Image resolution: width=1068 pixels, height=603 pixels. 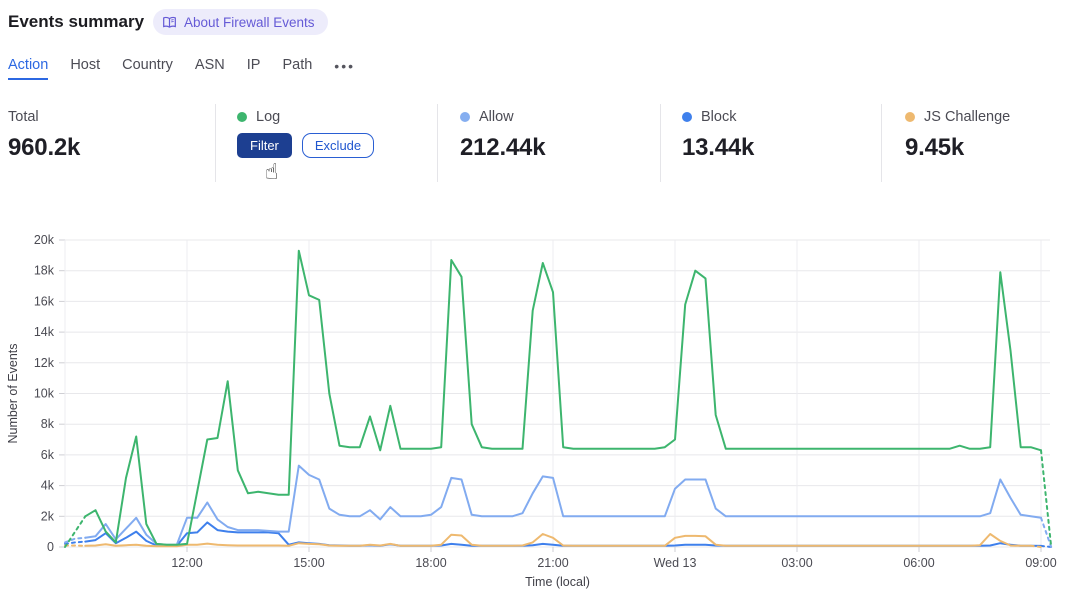 I want to click on y-tick-label: 8k, so click(x=48, y=424).